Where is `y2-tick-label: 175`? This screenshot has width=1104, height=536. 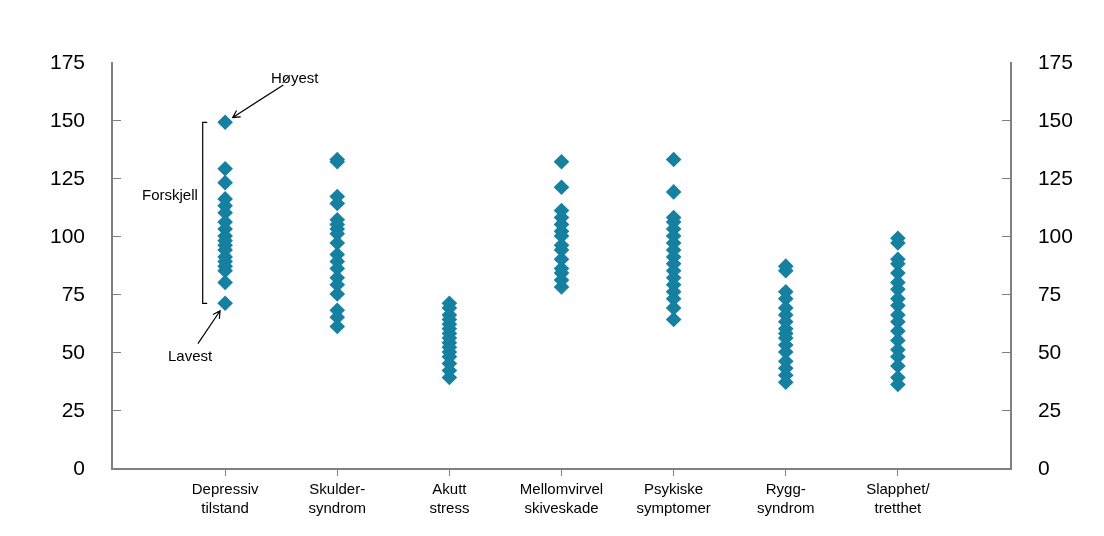 y2-tick-label: 175 is located at coordinates (1055, 62).